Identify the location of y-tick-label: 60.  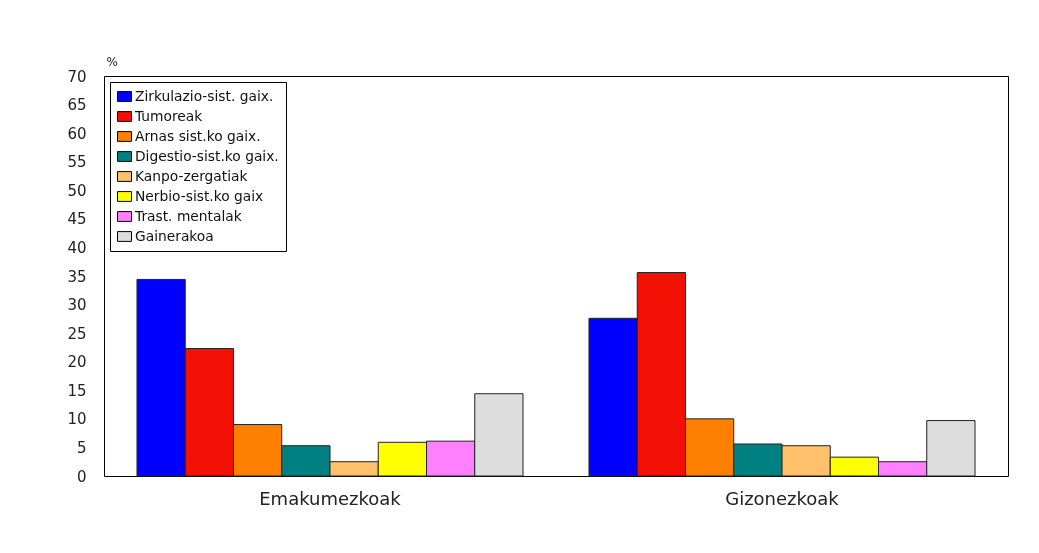
(77, 133).